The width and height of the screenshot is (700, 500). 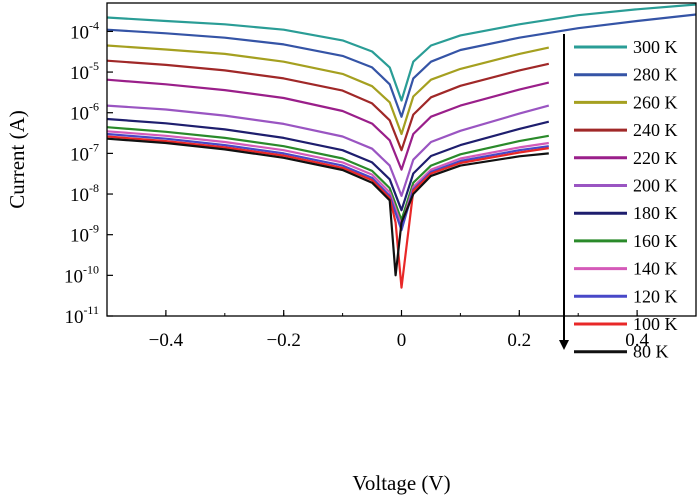 What do you see at coordinates (81, 315) in the screenshot?
I see `y-tick-label: 10⁻¹¹` at bounding box center [81, 315].